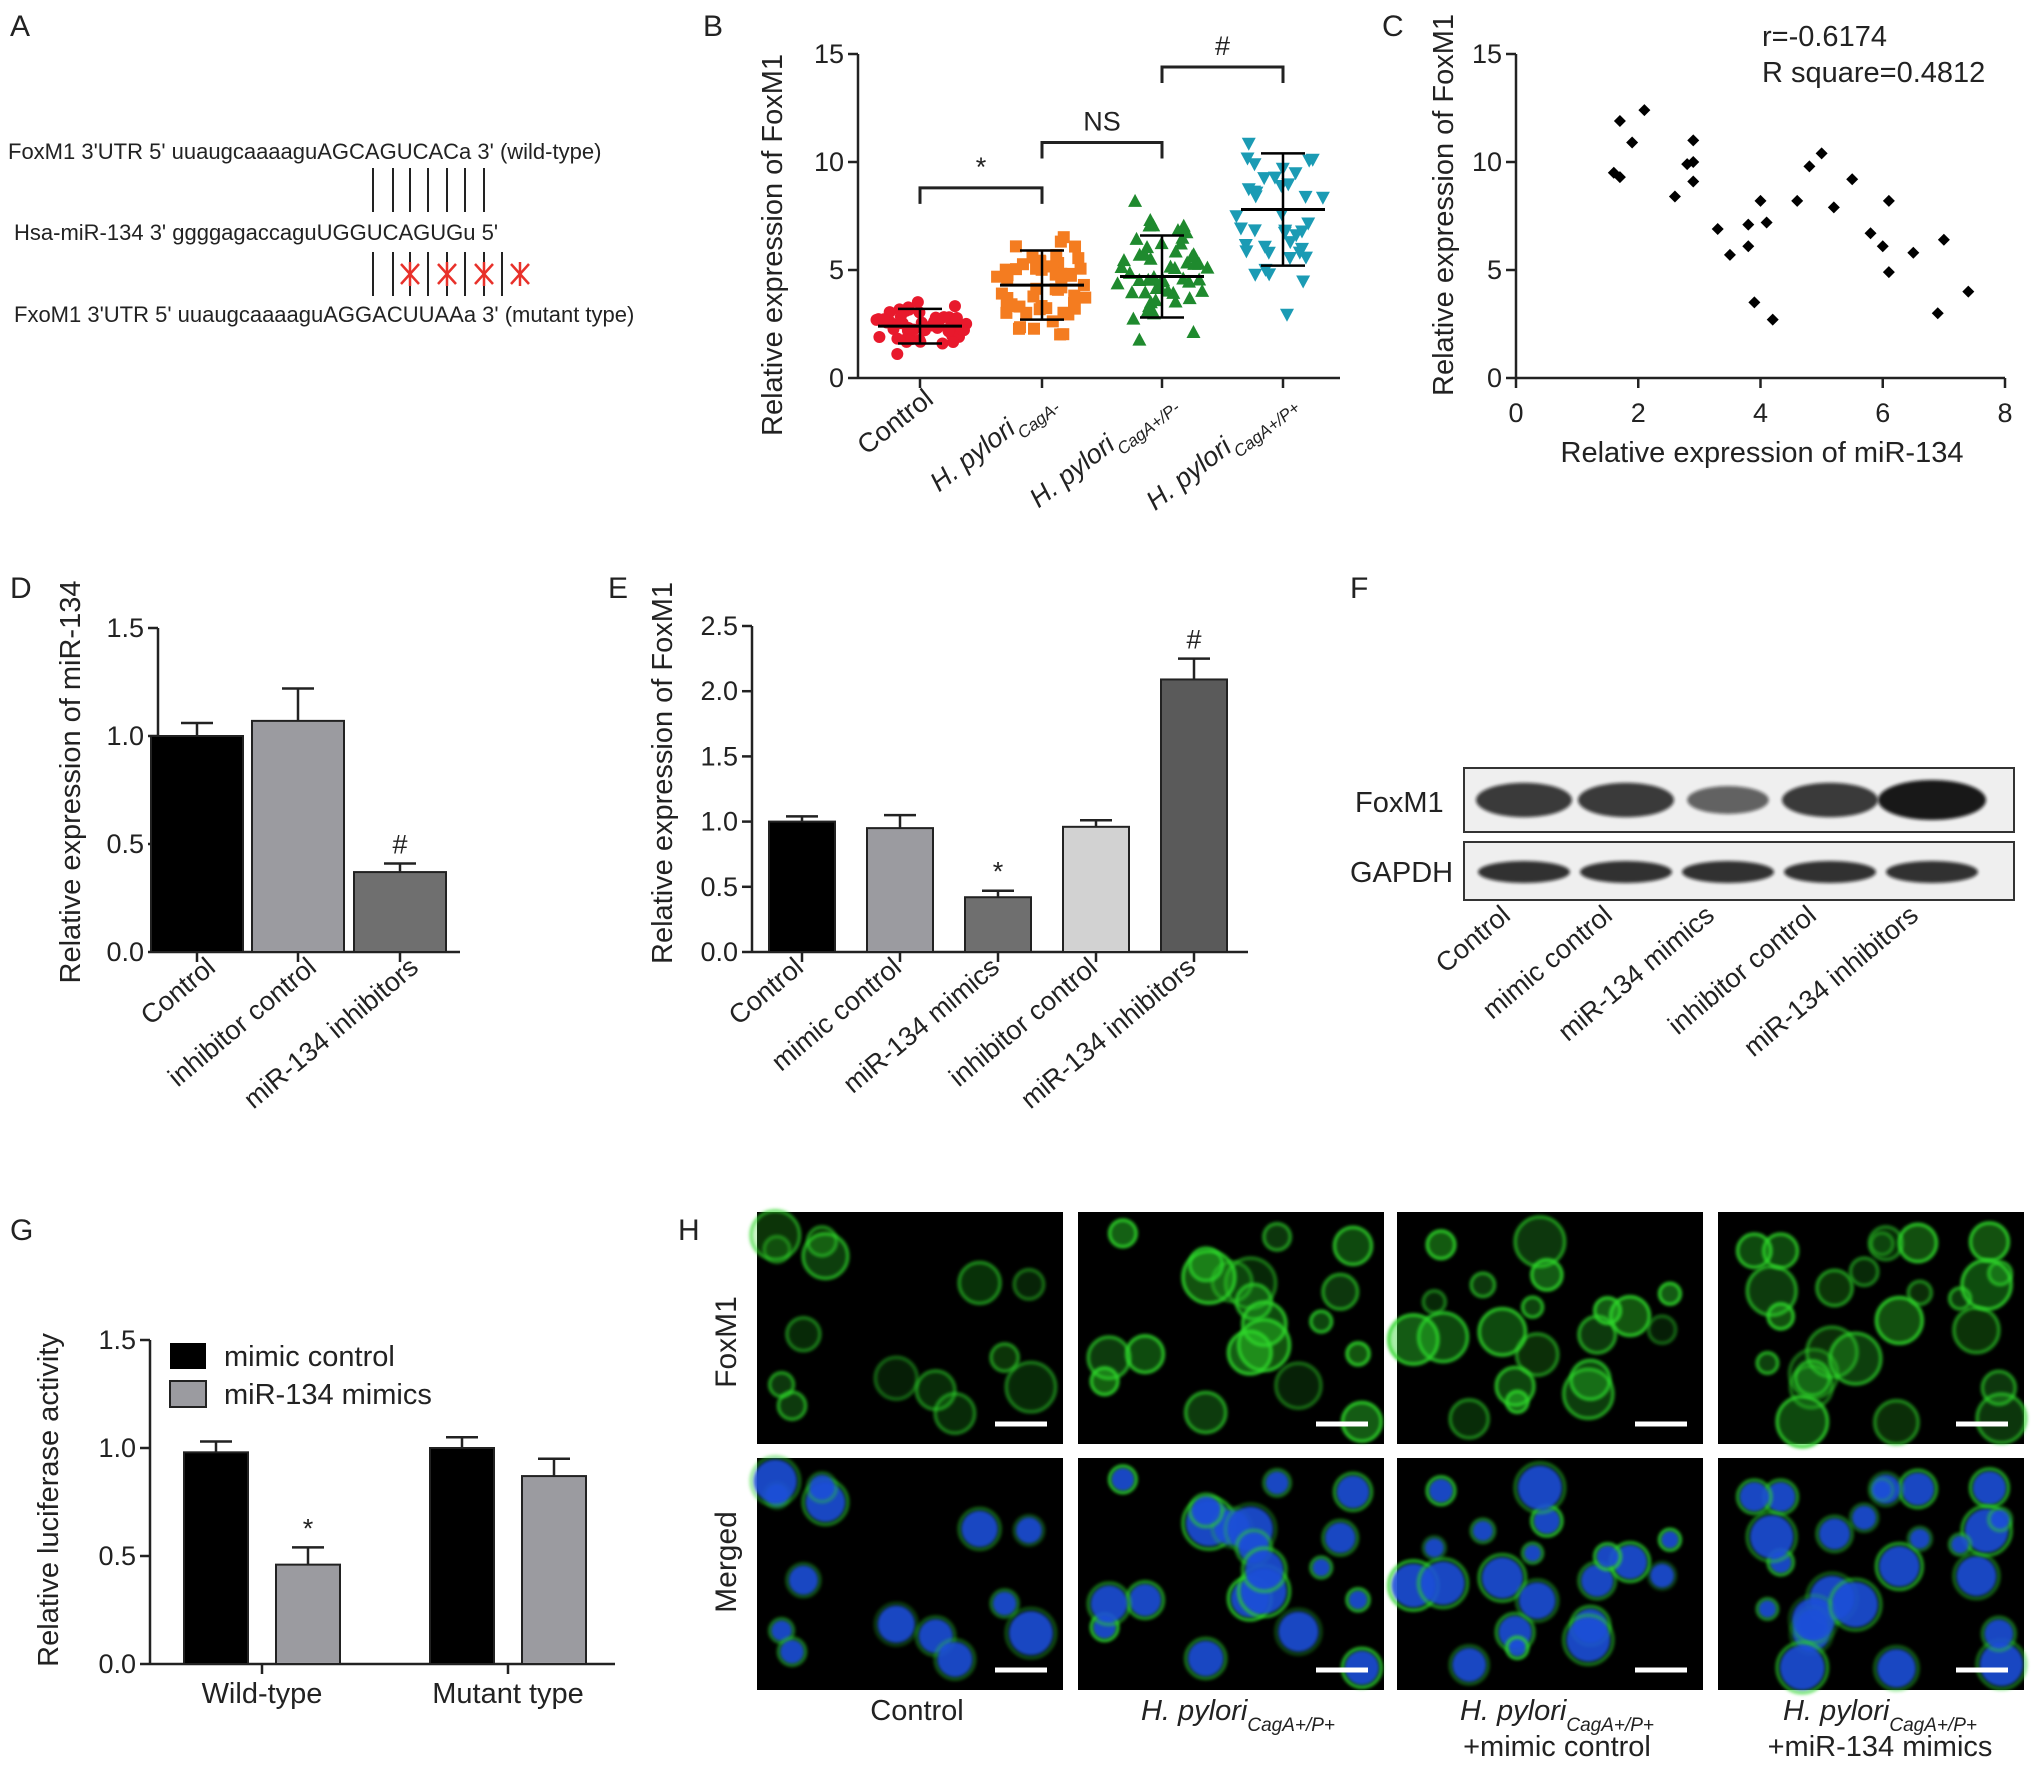 This screenshot has height=1769, width=2031. What do you see at coordinates (829, 54) in the screenshot?
I see `panel-b-y-tick-label: 15` at bounding box center [829, 54].